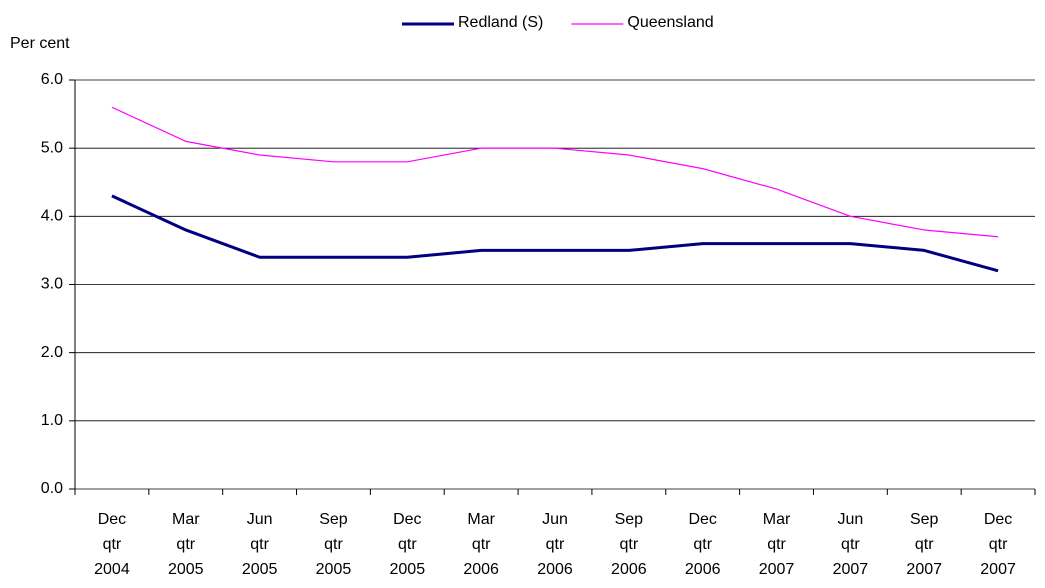 The width and height of the screenshot is (1045, 588). What do you see at coordinates (52, 284) in the screenshot?
I see `y-tick-label: 3.0` at bounding box center [52, 284].